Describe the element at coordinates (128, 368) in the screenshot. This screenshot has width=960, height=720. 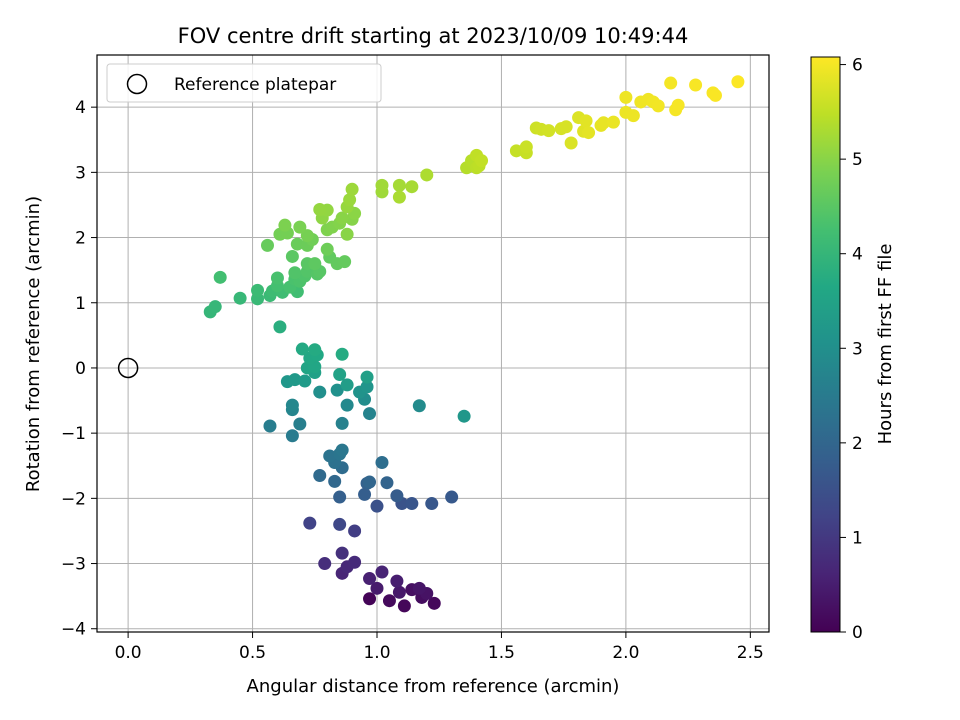
I see `reference-platepar-marker` at that location.